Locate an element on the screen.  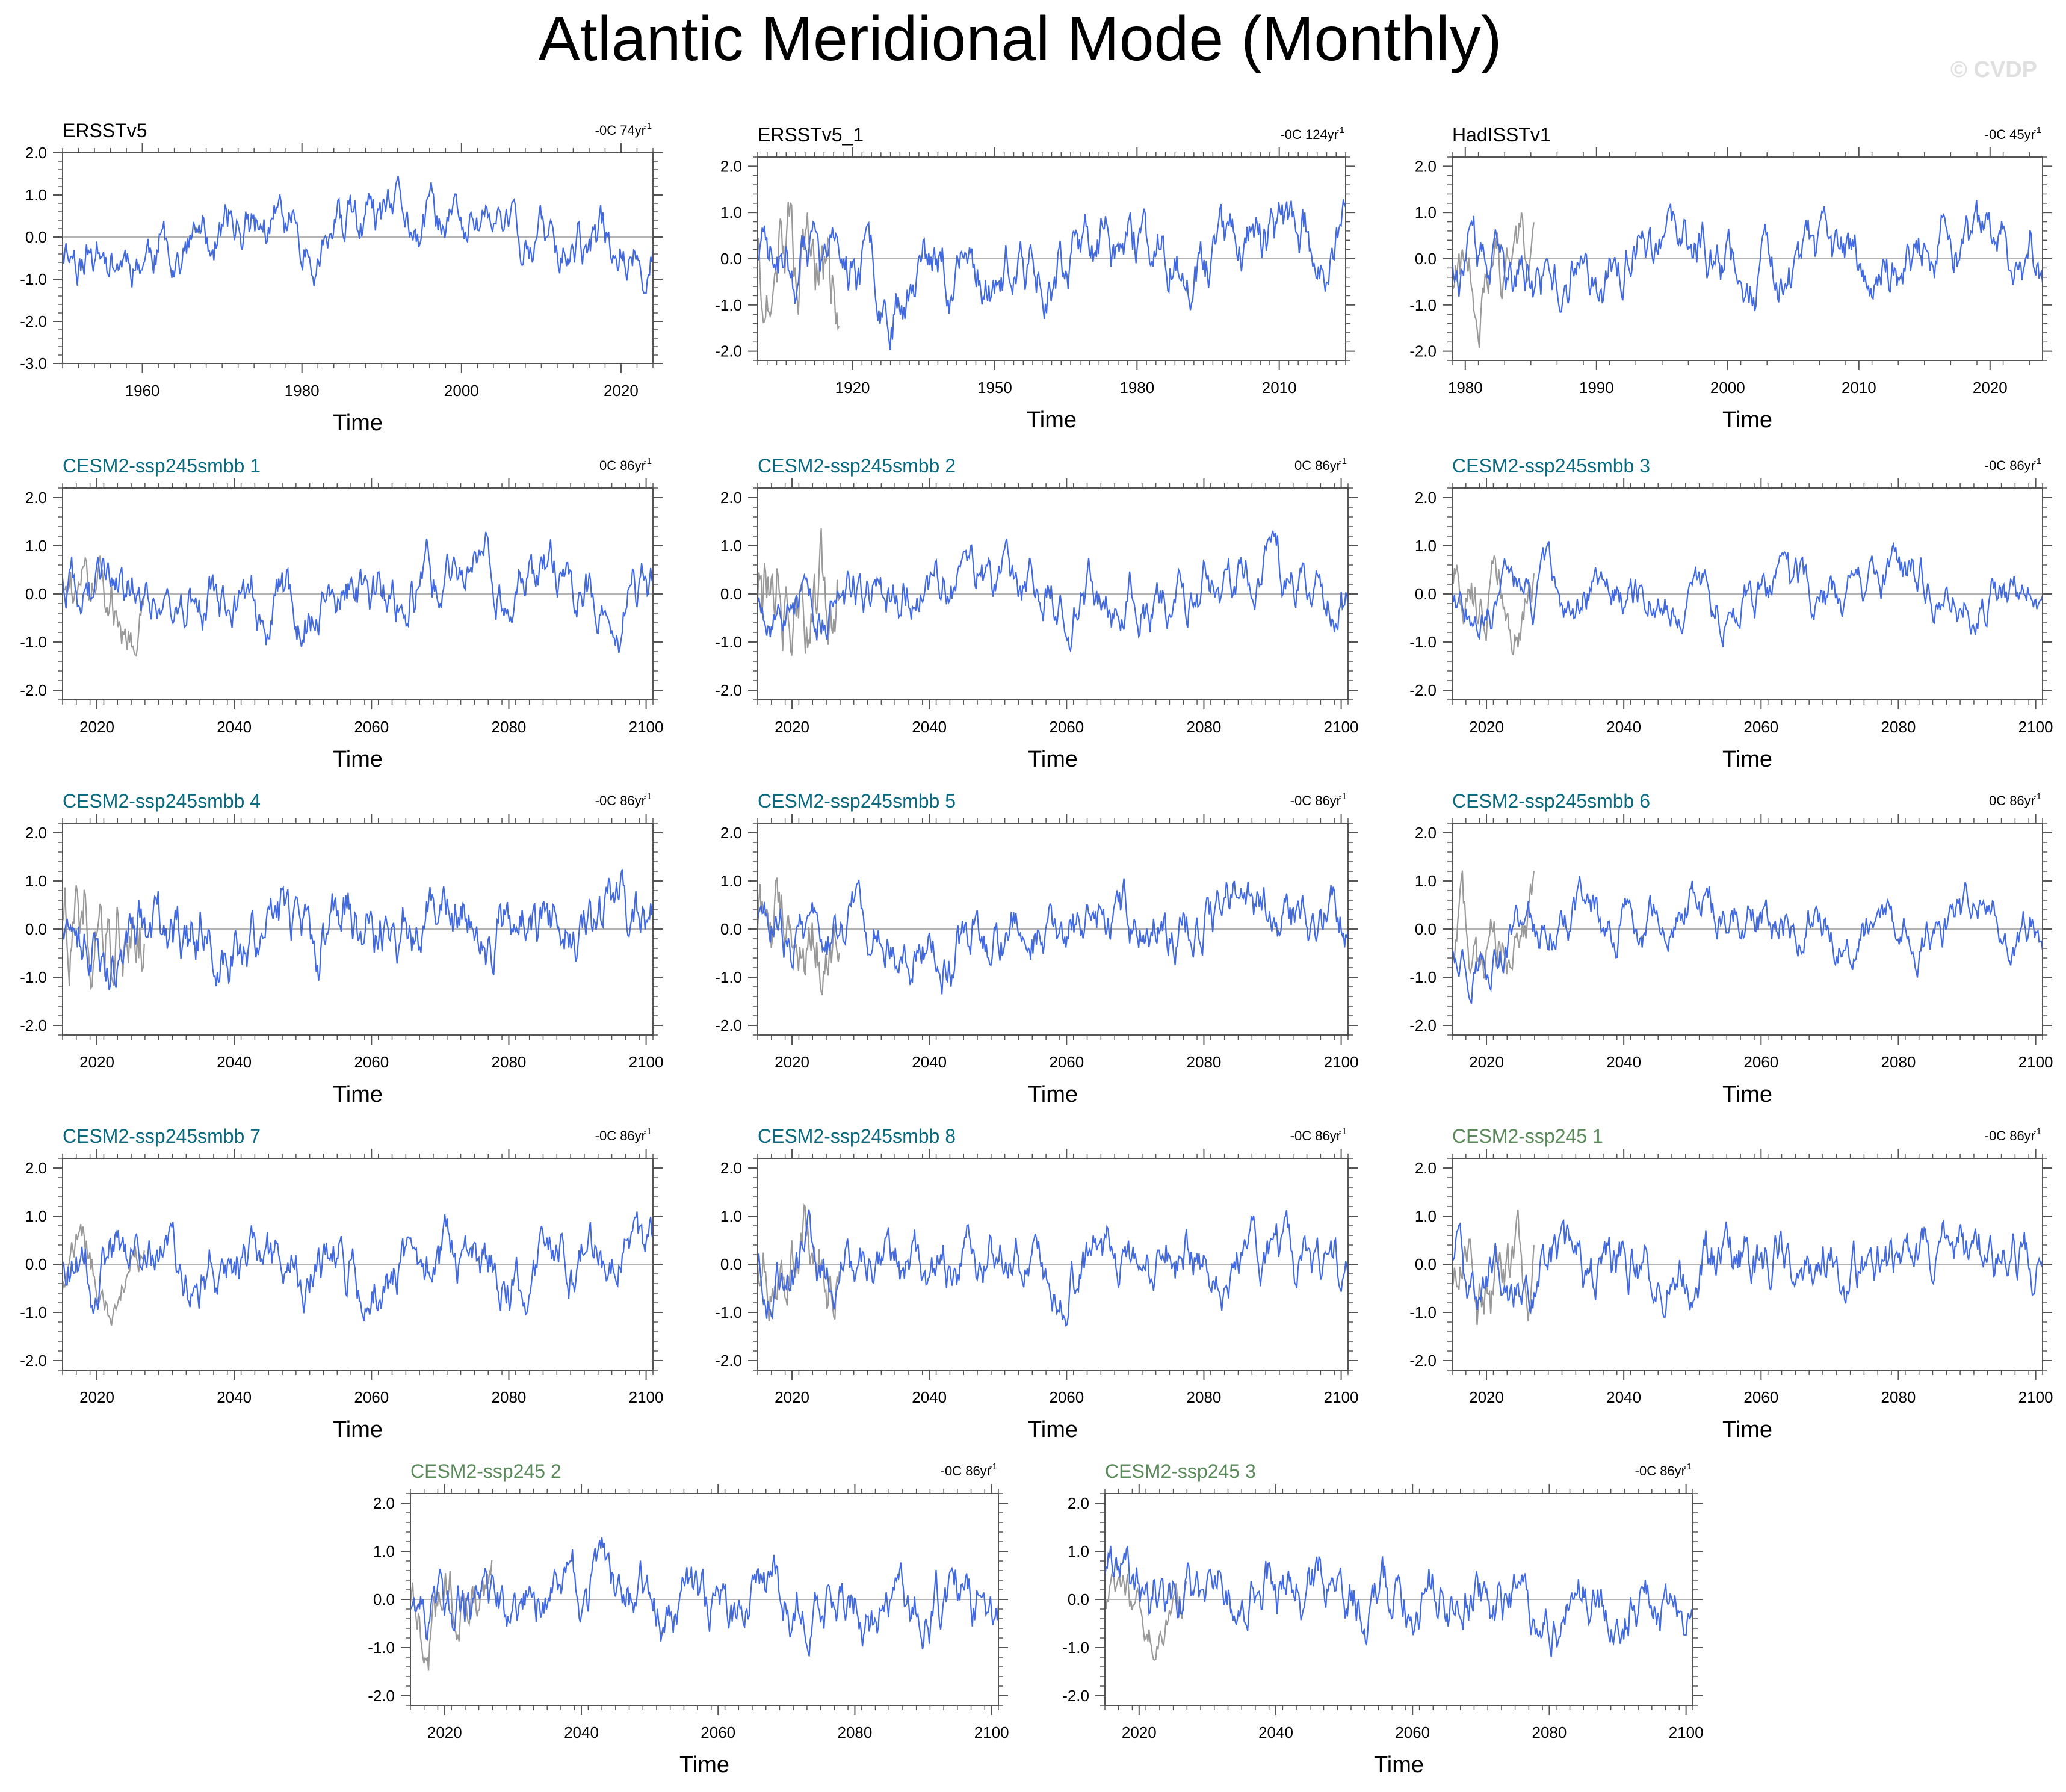
x-tick-label: 1990 is located at coordinates (1596, 388).